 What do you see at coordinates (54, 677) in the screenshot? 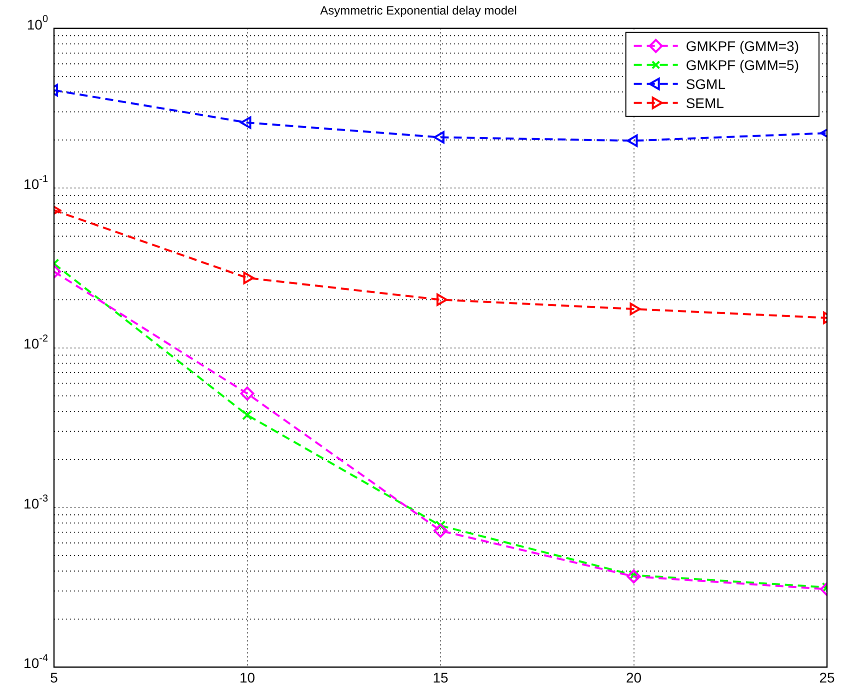
I see `x-tick-label: 5` at bounding box center [54, 677].